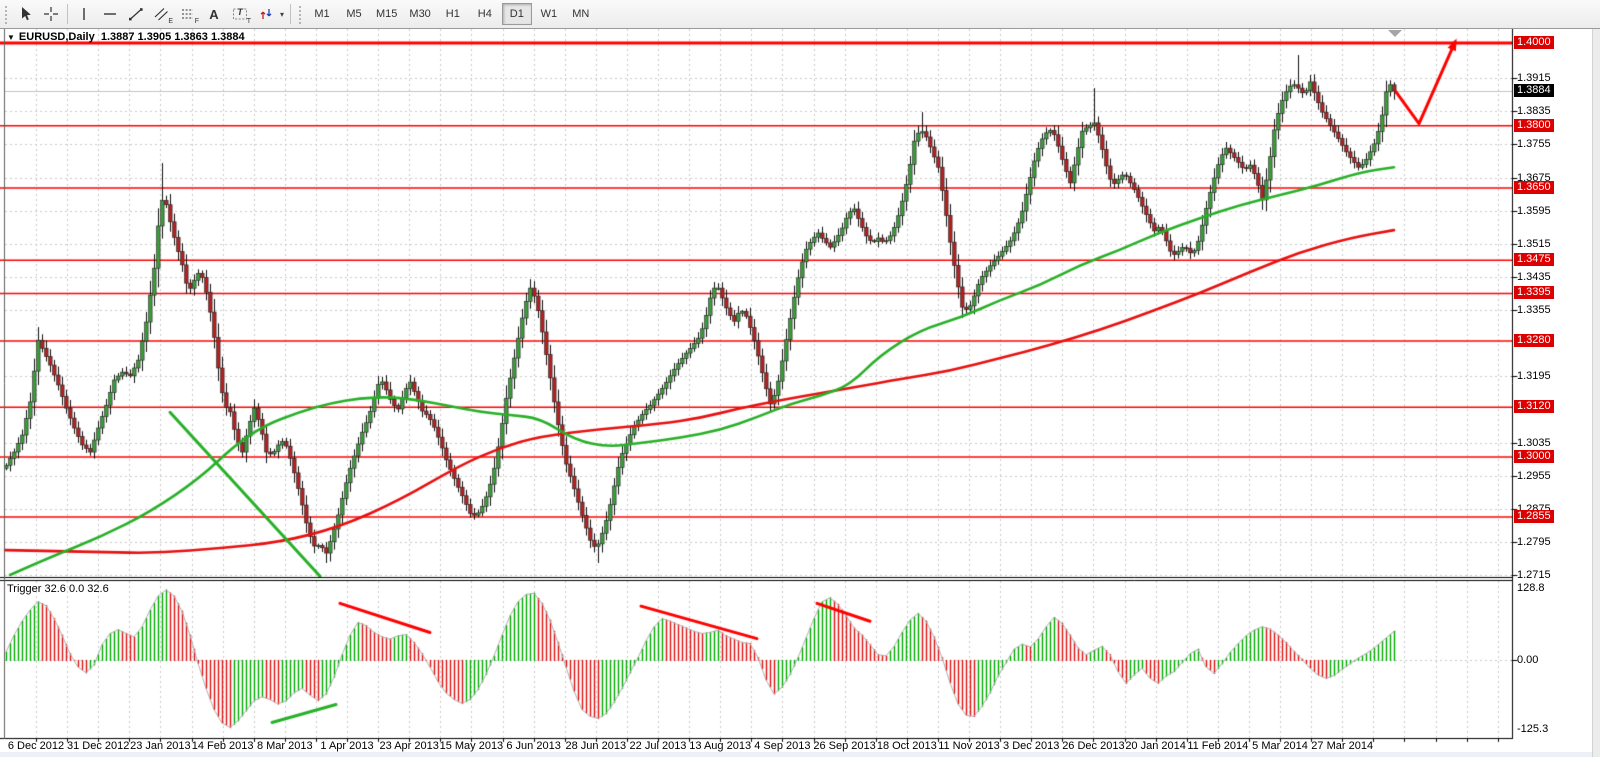  I want to click on current-price-badge: 1.3884, so click(1534, 91).